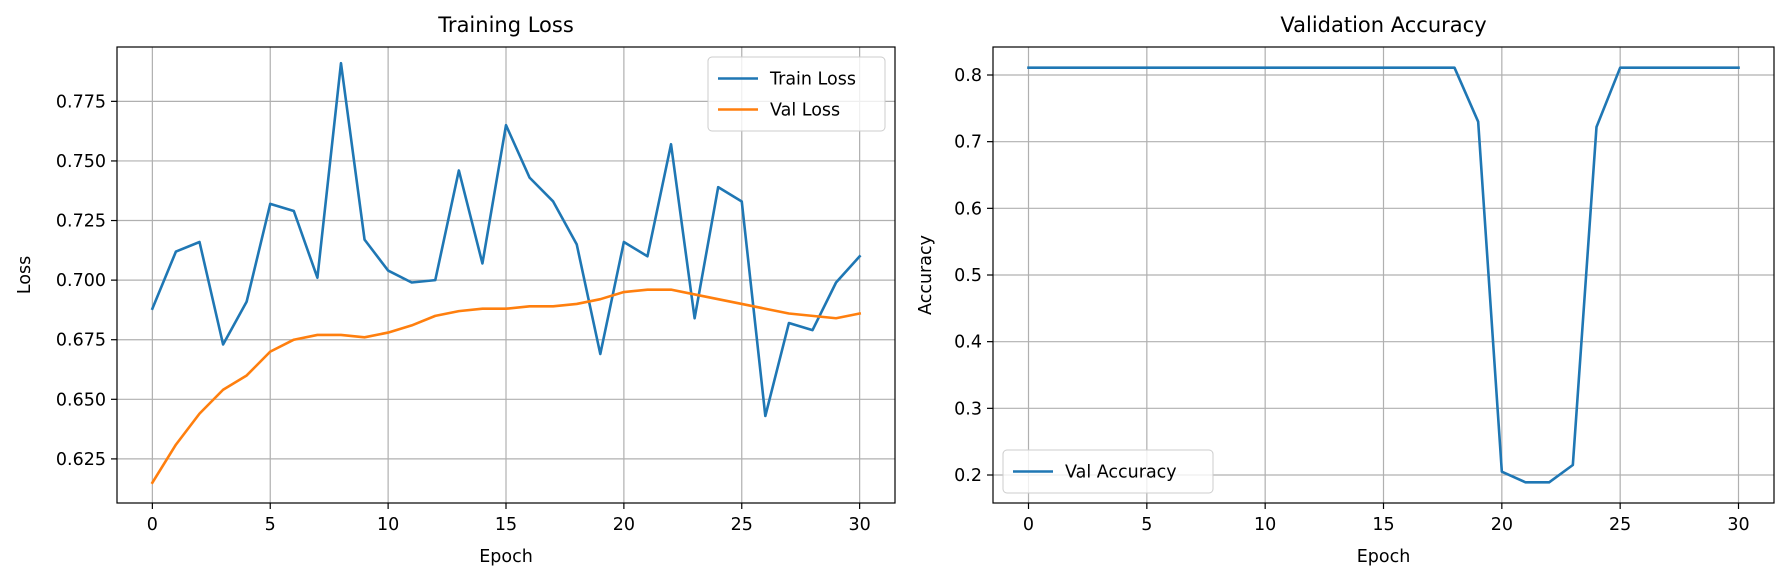 Image resolution: width=1784 pixels, height=581 pixels. I want to click on legend-label: Val Accuracy, so click(1121, 473).